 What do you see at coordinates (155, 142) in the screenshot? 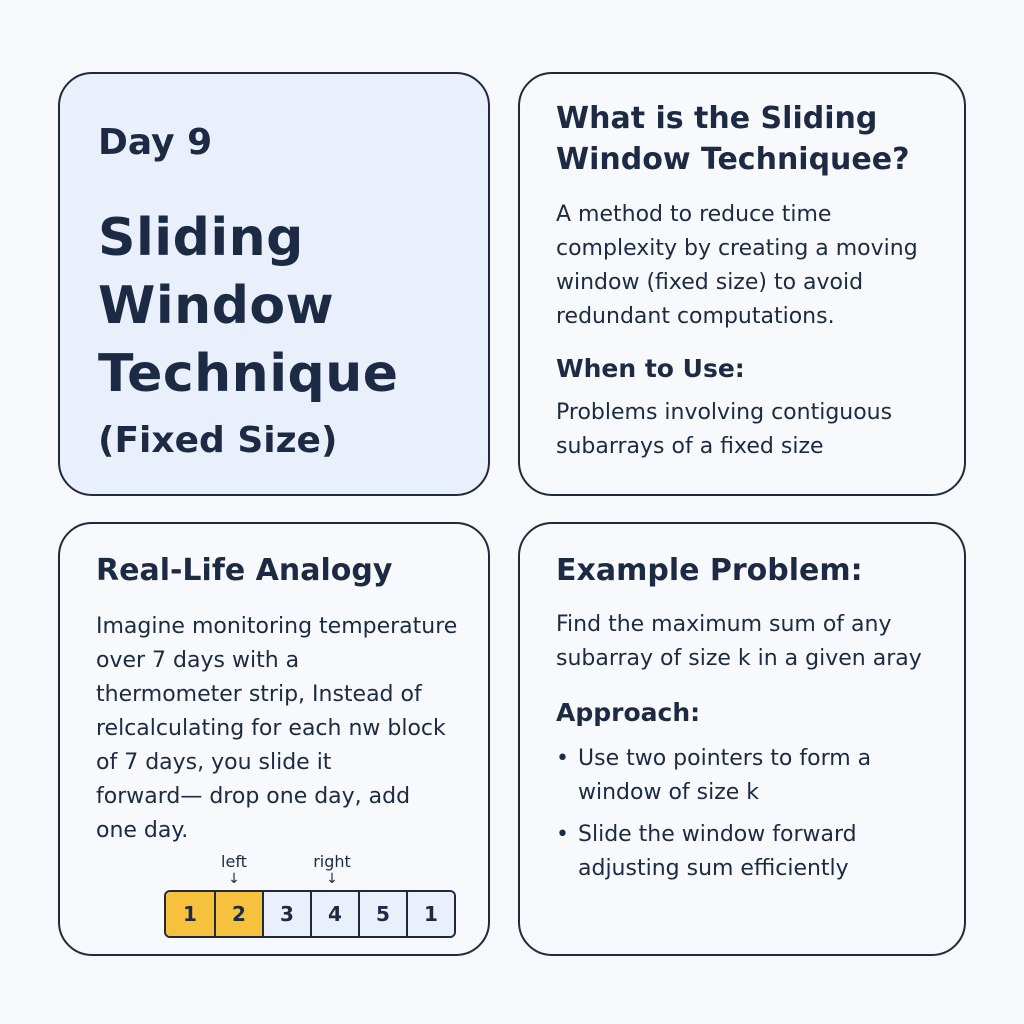
I see `day-label: Day 9` at bounding box center [155, 142].